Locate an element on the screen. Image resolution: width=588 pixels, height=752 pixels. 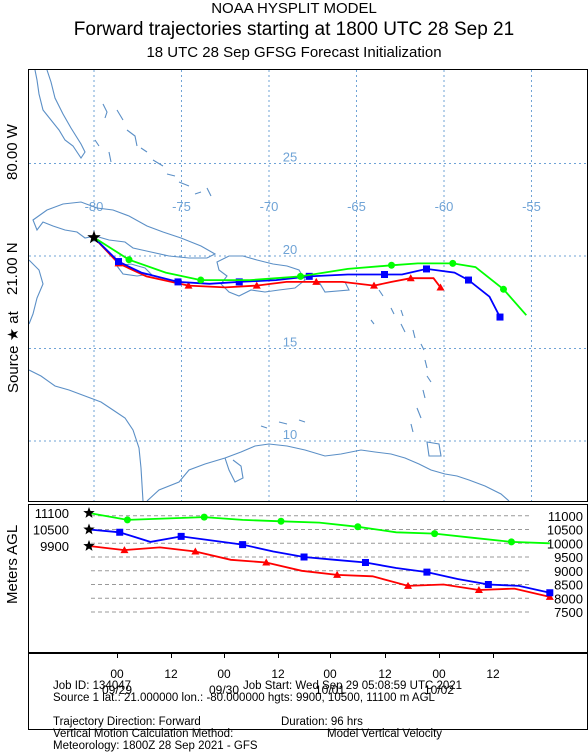
altitude-tick-label: 11000 is located at coordinates (565, 516).